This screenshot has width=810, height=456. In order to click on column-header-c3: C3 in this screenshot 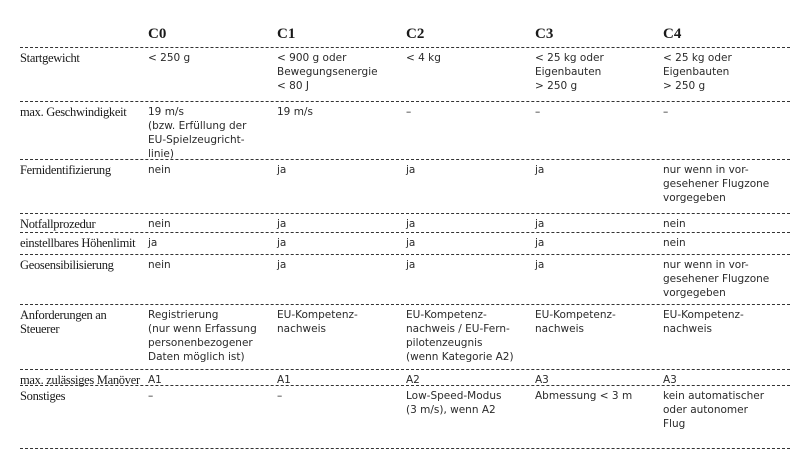, I will do `click(544, 34)`.